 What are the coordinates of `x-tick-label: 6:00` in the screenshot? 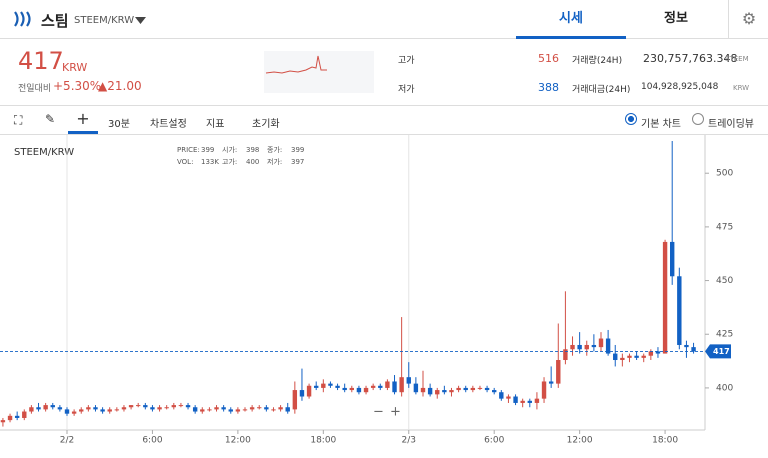 It's located at (494, 441).